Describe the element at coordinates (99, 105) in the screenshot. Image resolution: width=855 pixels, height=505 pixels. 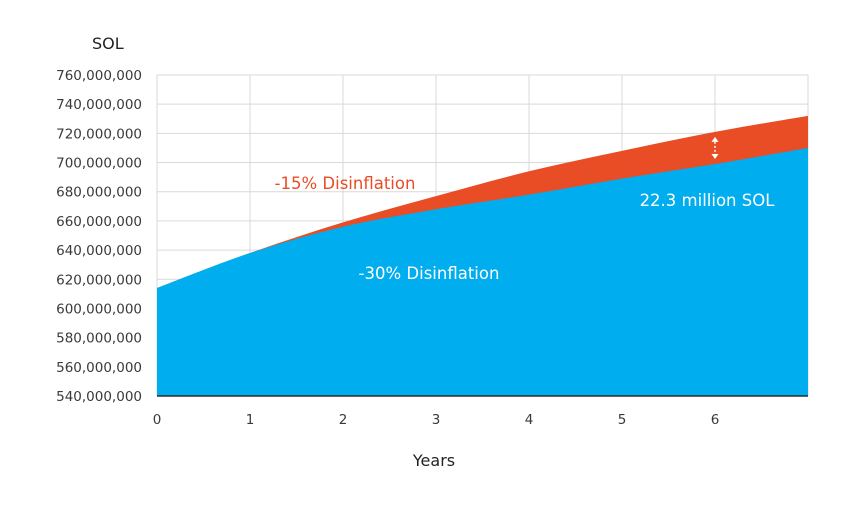
I see `y-tick-label: 740,000,000` at that location.